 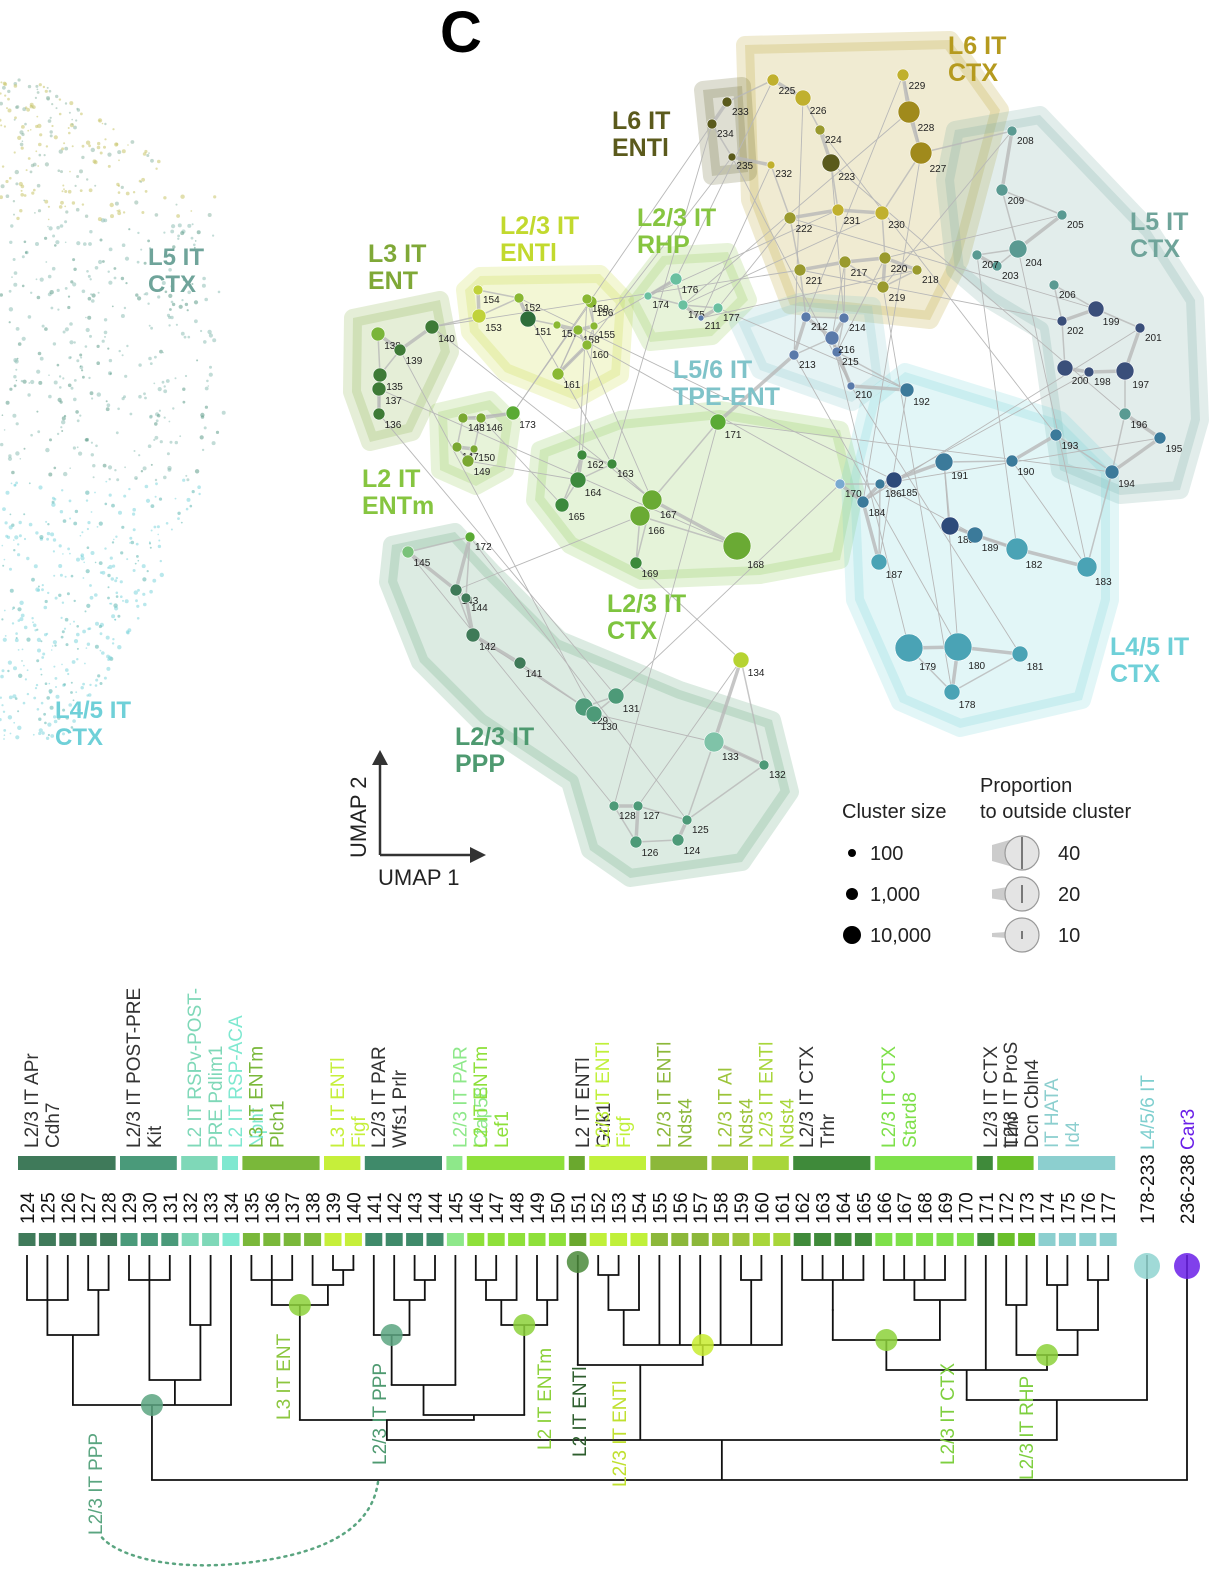 I want to click on group-header: Figf, so click(x=359, y=1132).